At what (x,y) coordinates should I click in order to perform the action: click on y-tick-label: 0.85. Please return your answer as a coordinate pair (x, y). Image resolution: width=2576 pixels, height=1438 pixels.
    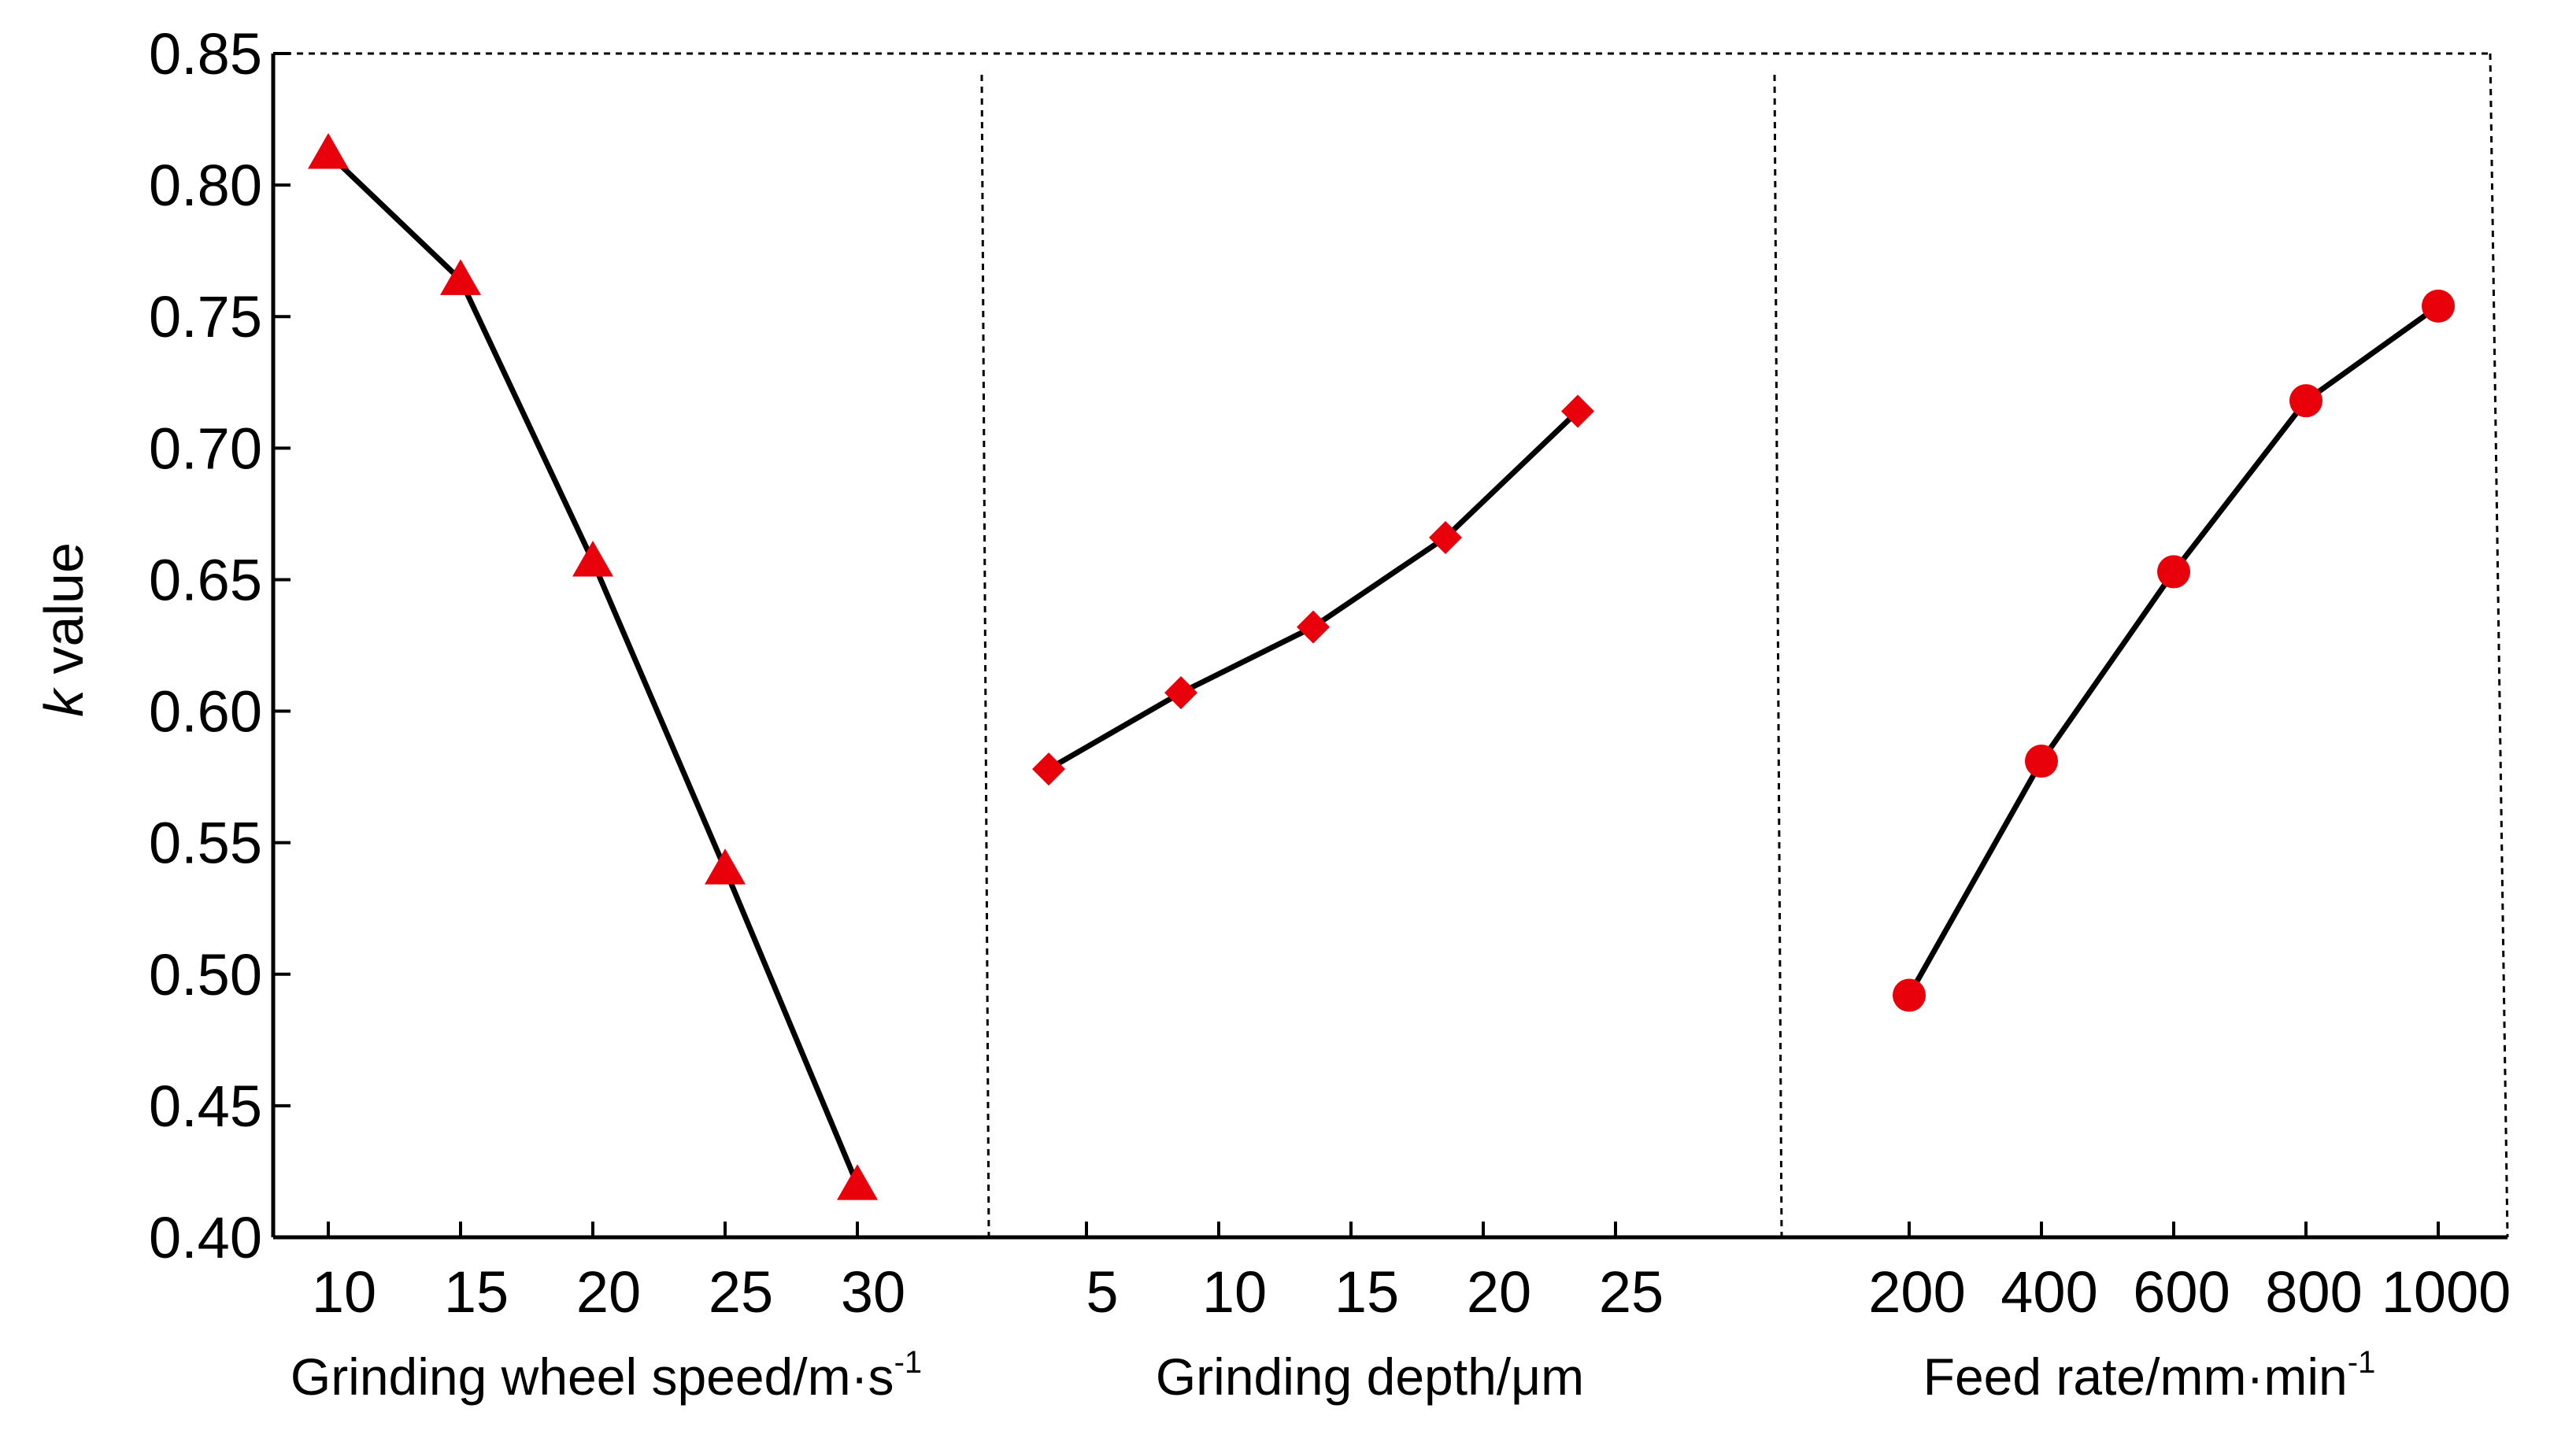
    Looking at the image, I should click on (205, 54).